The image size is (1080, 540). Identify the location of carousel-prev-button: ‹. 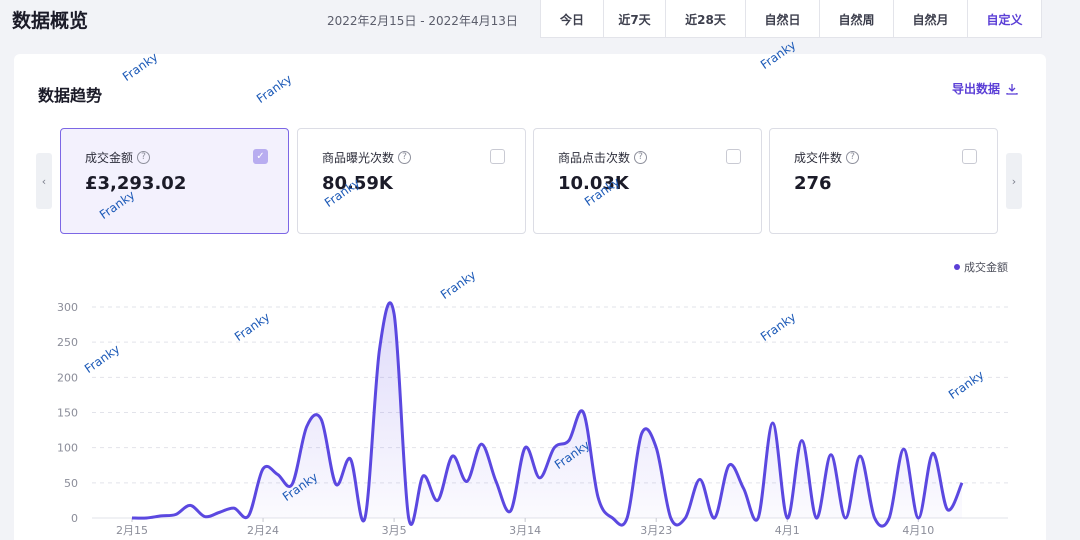
(44, 181).